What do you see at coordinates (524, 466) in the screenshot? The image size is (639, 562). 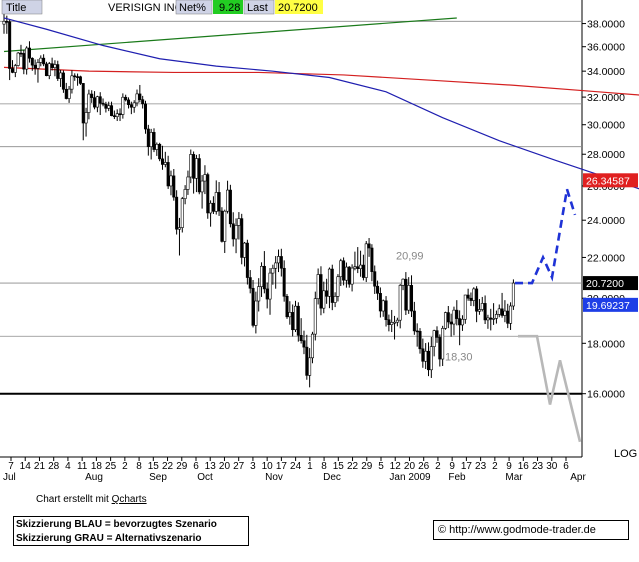 I see `x-day-label: 16` at bounding box center [524, 466].